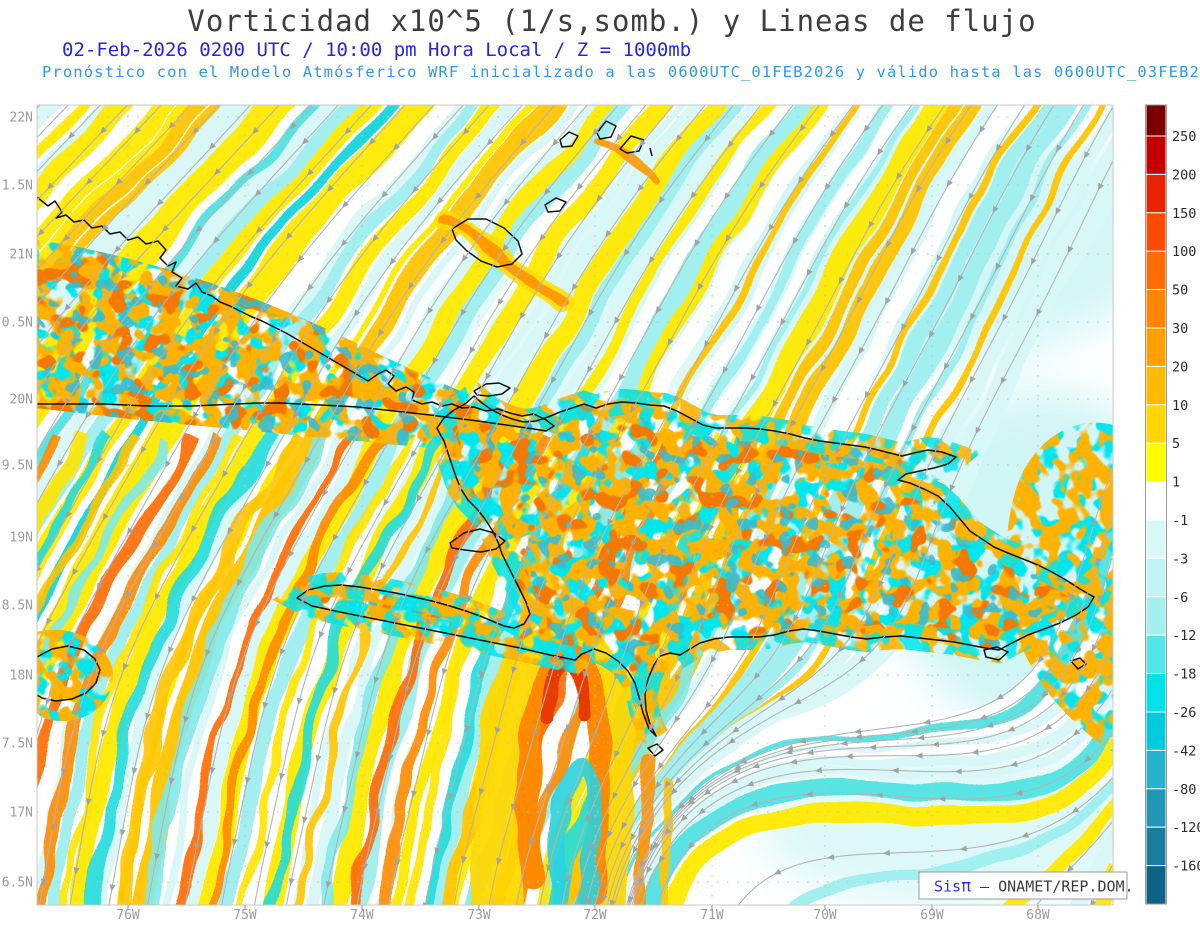 Image resolution: width=1200 pixels, height=927 pixels. I want to click on colorbar-tick-label: 150, so click(1184, 214).